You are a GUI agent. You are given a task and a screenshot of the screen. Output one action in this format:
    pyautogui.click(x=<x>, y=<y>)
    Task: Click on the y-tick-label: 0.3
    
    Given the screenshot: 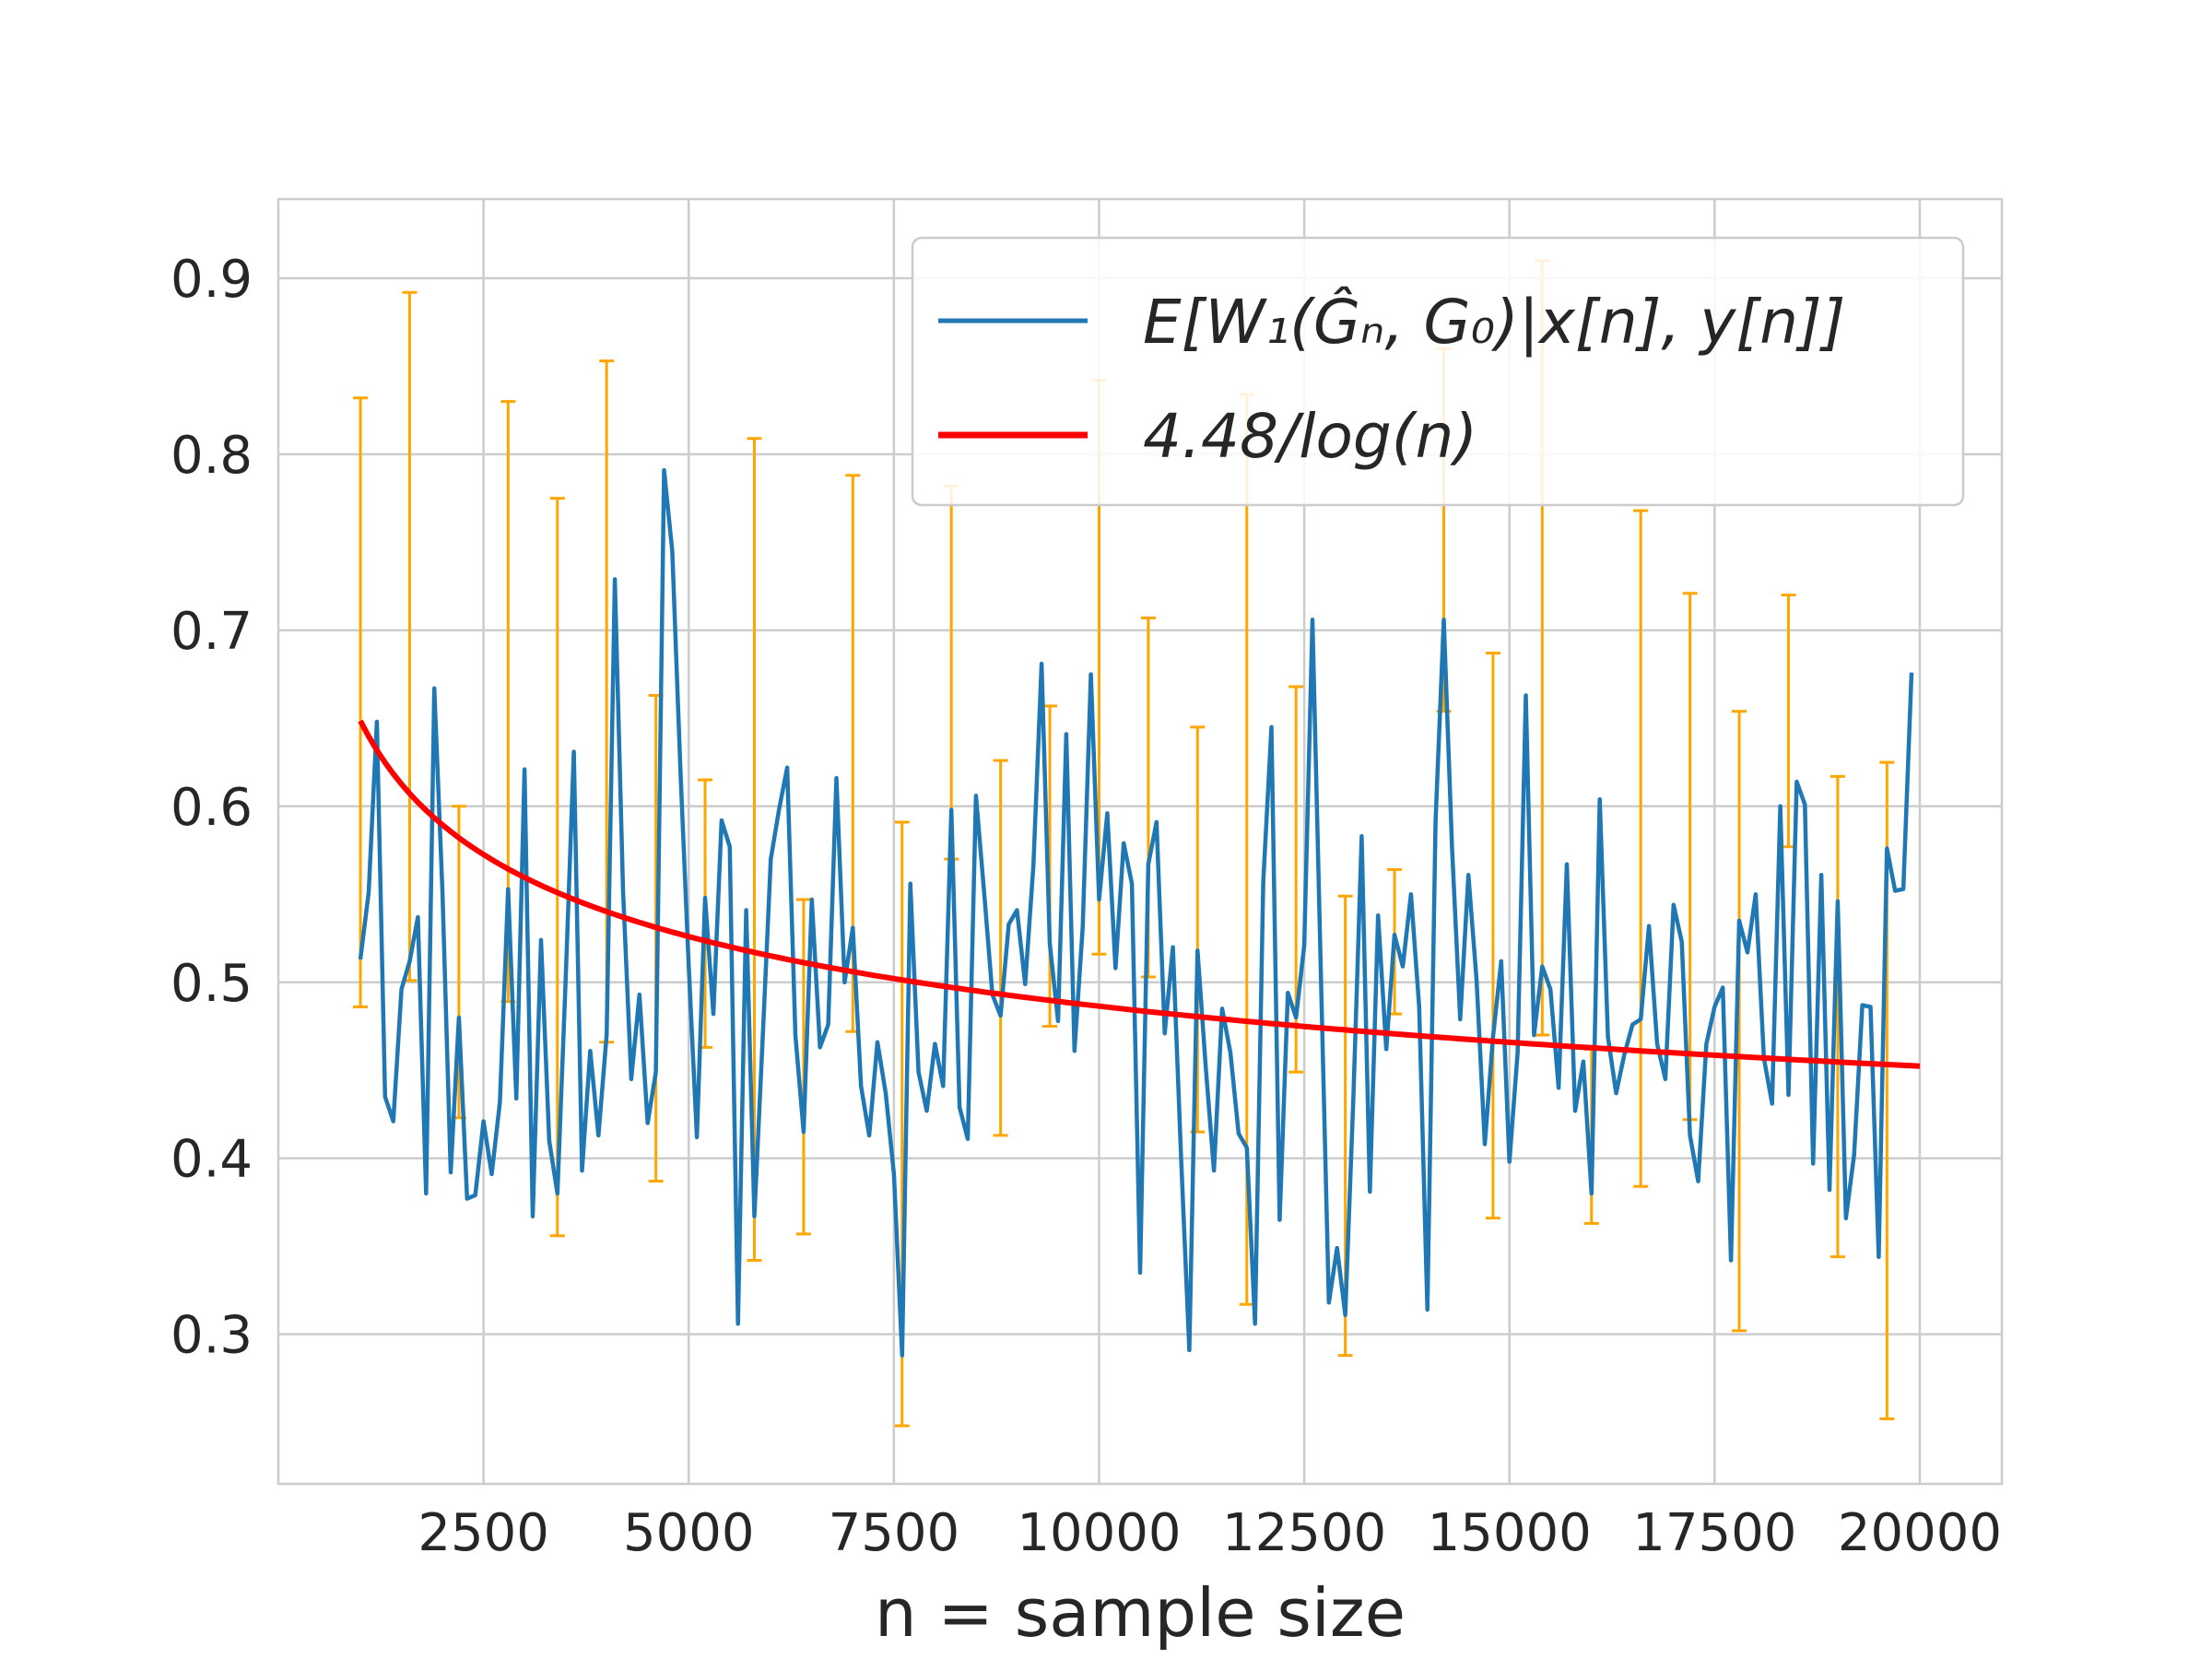 What is the action you would take?
    pyautogui.click(x=212, y=1336)
    